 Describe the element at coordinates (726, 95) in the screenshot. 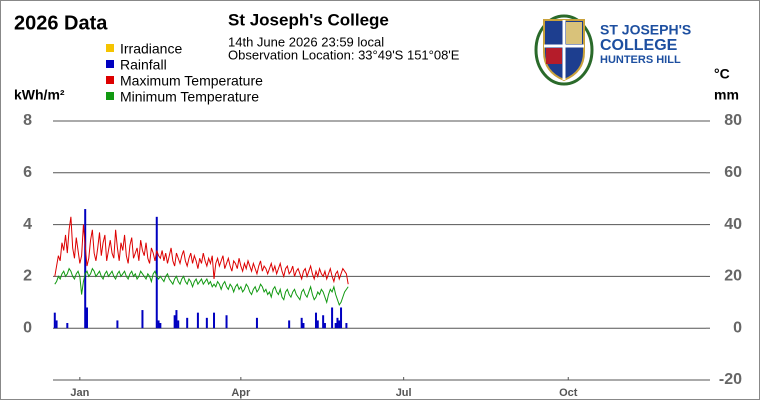

I see `y2-axis-label: mm` at that location.